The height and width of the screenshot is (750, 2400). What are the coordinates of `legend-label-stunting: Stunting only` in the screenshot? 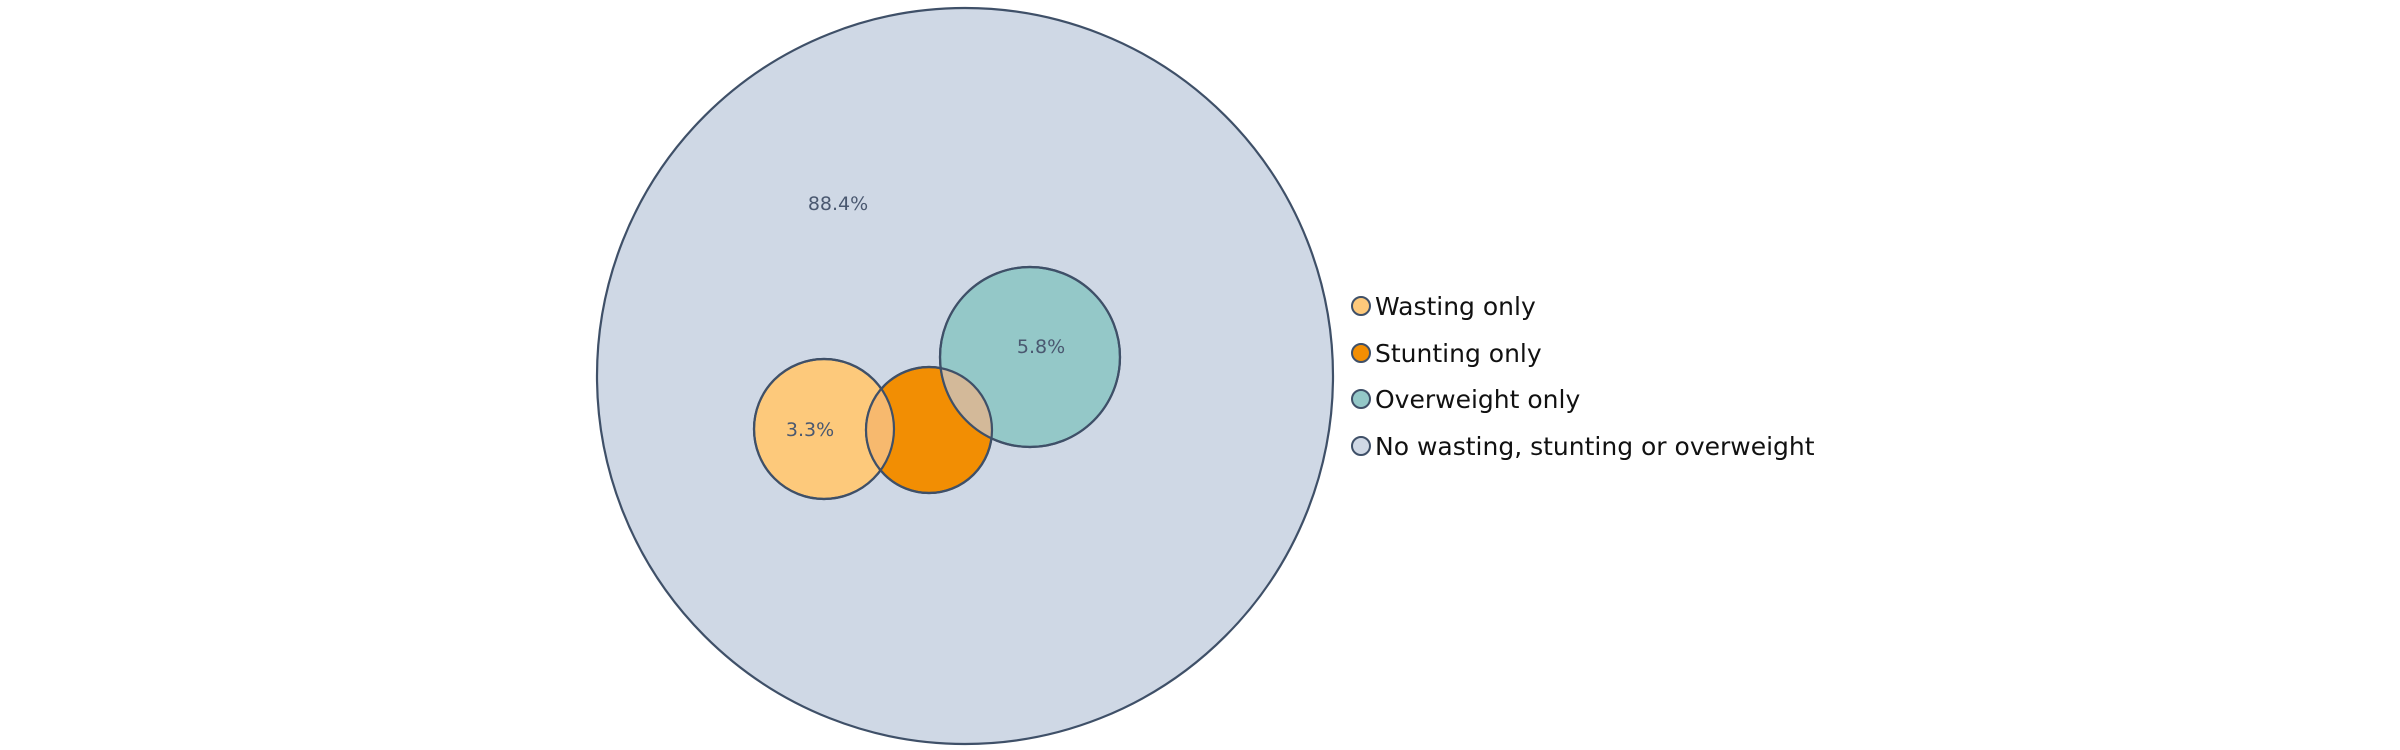 It's located at (1458, 353).